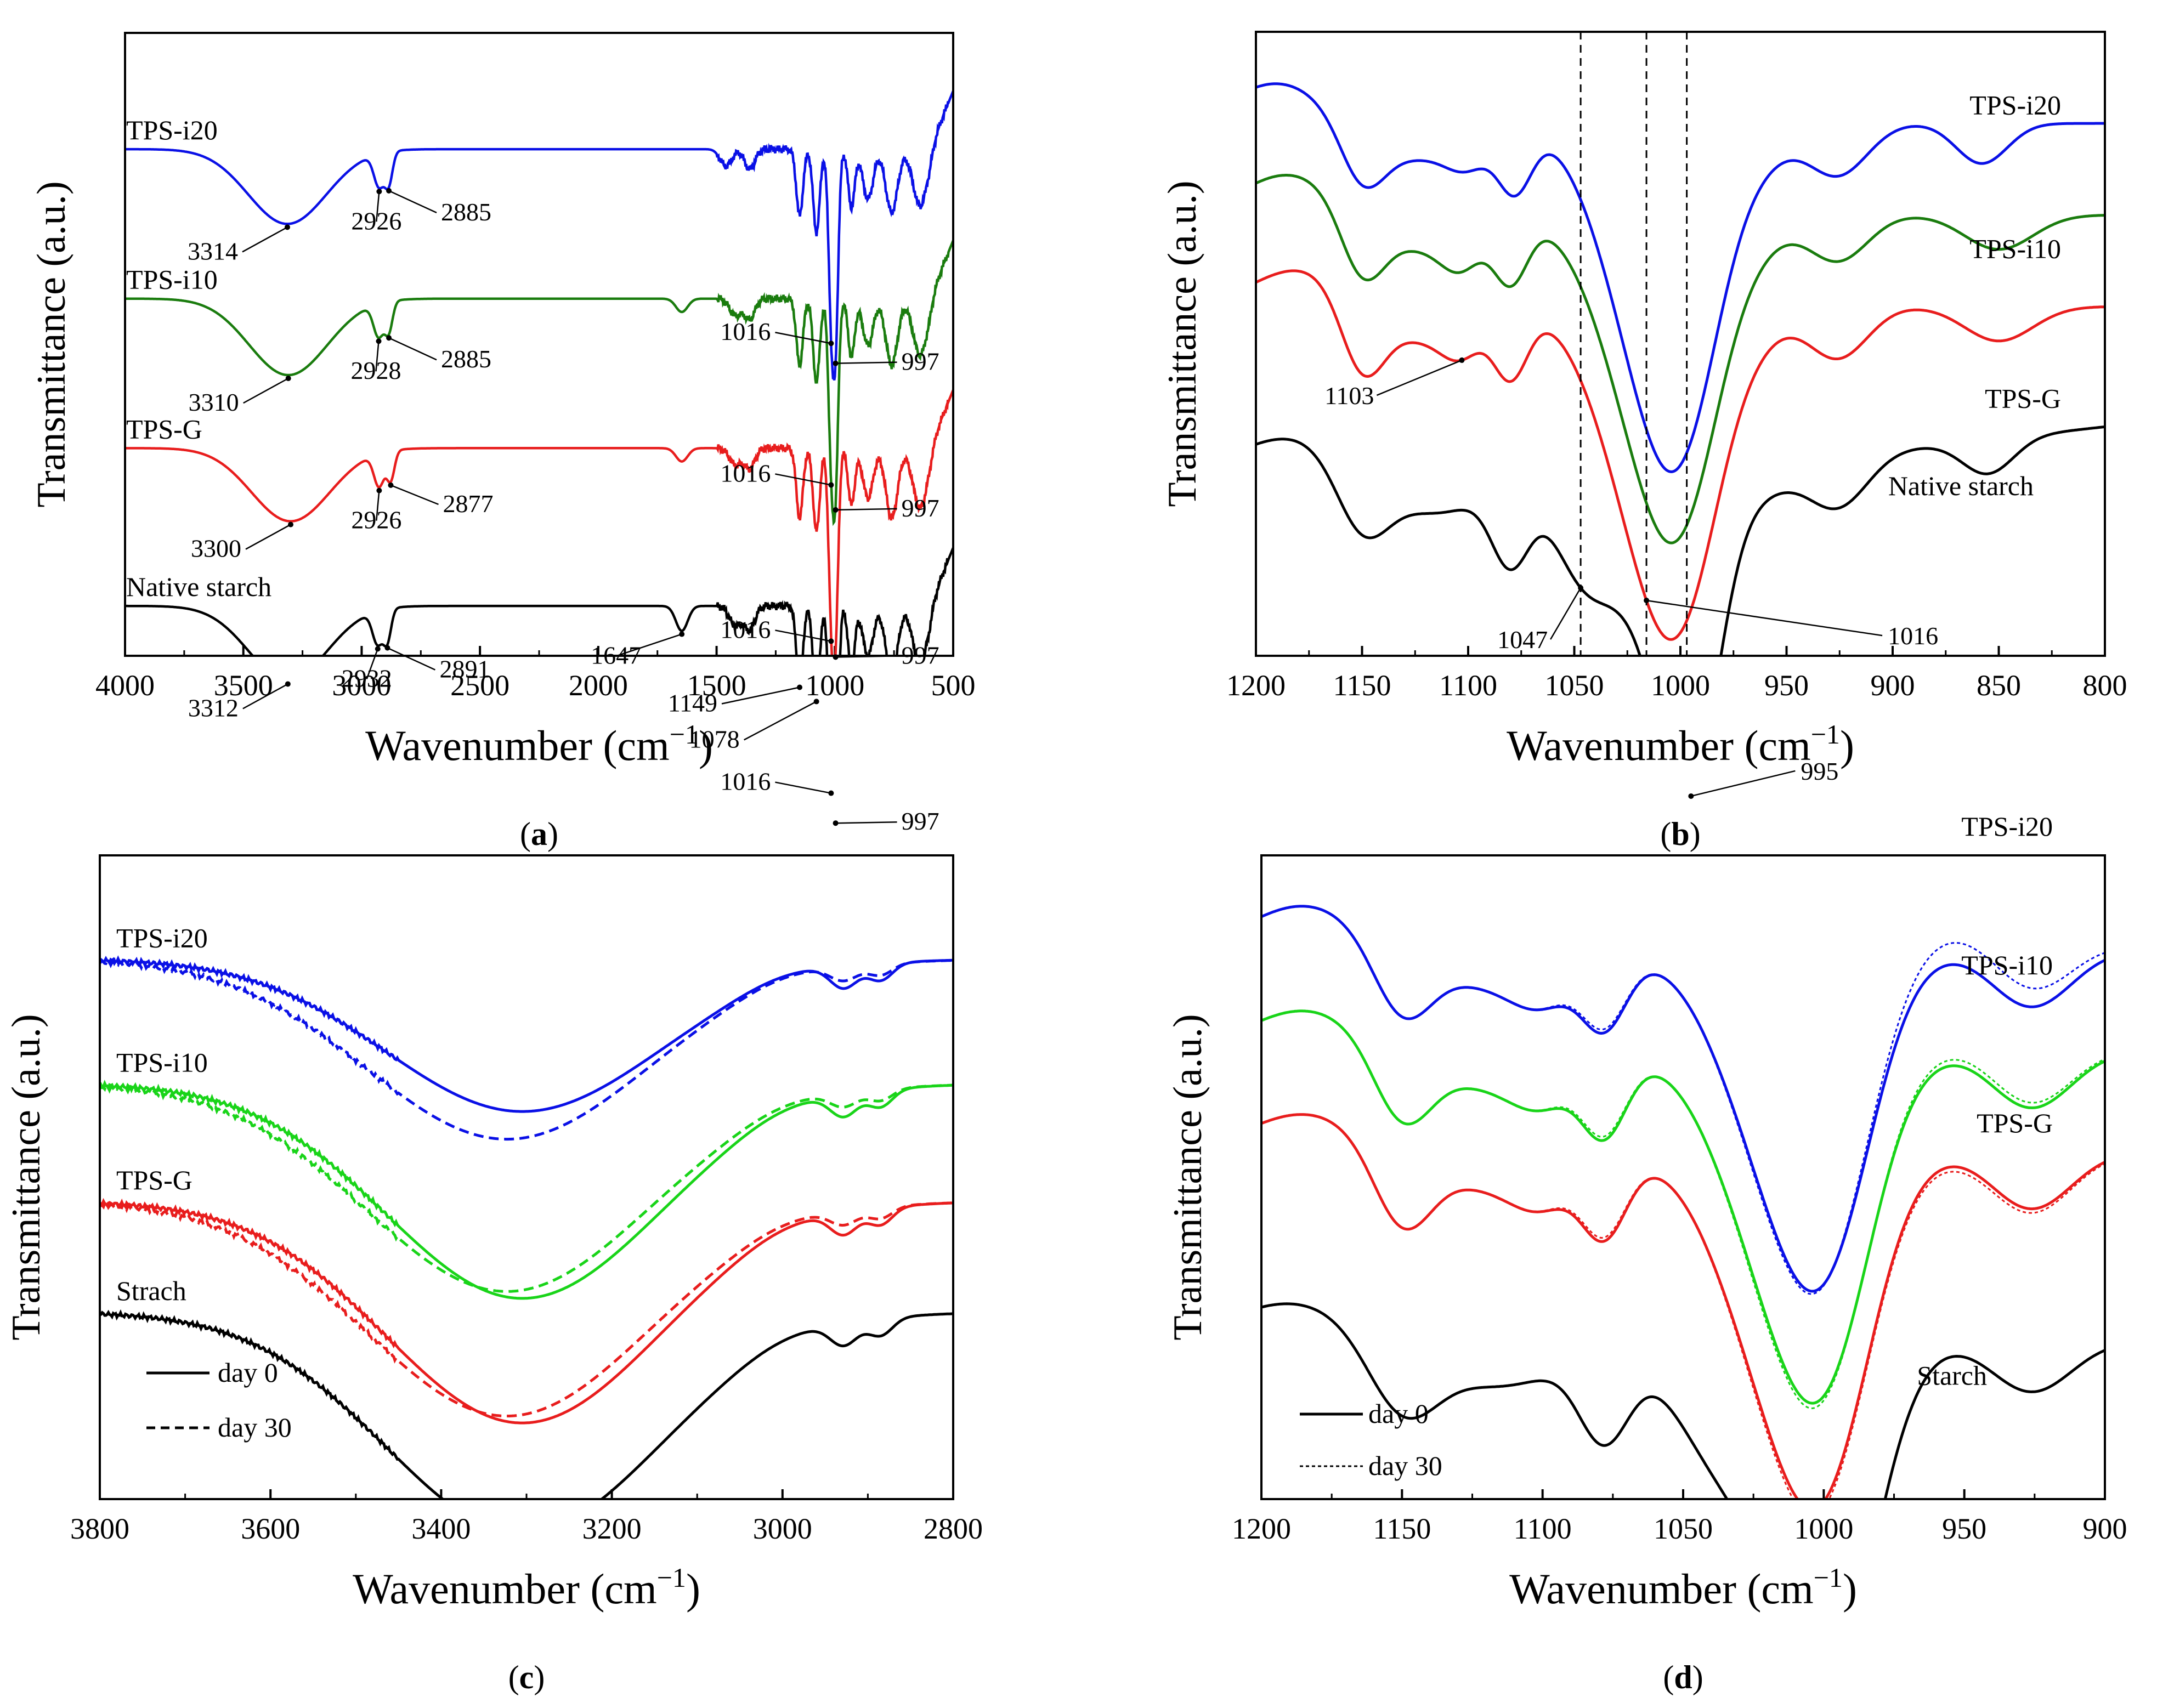 This screenshot has height=1708, width=2157. I want to click on x-tick-label: 2000, so click(598, 686).